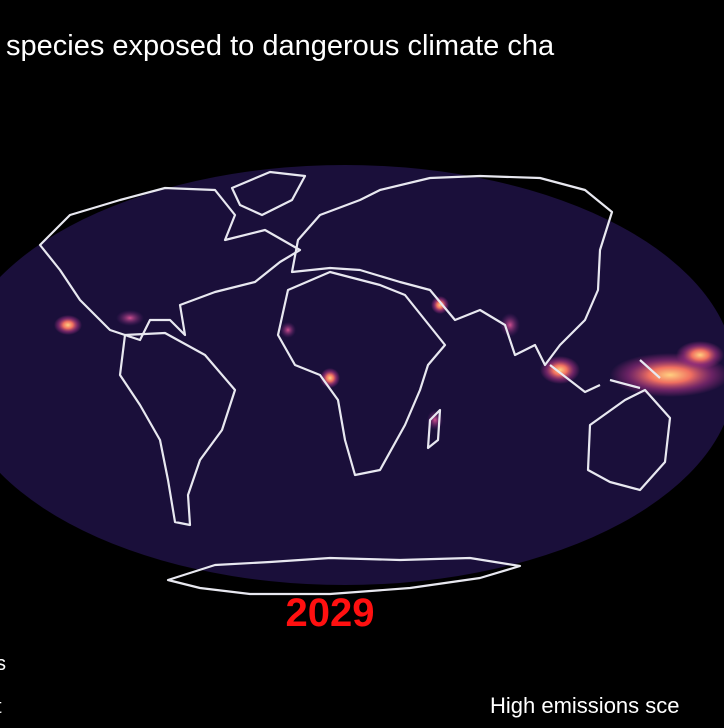  What do you see at coordinates (629, 440) in the screenshot?
I see `australia` at bounding box center [629, 440].